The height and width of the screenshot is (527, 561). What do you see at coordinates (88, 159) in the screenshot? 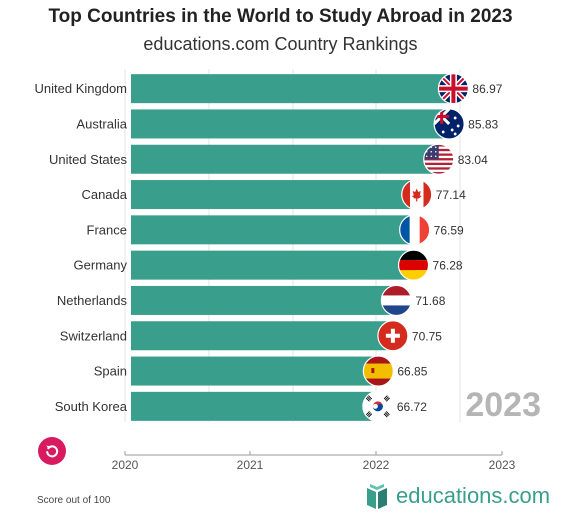
I see `category-label: United States` at bounding box center [88, 159].